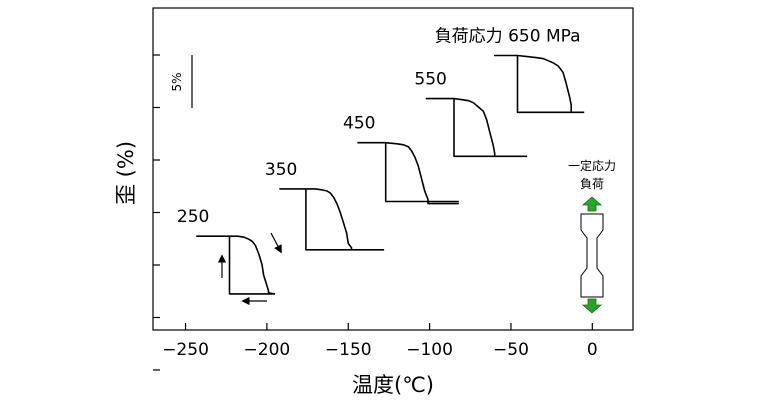 This screenshot has width=768, height=402. I want to click on series-550-curve, so click(476, 127).